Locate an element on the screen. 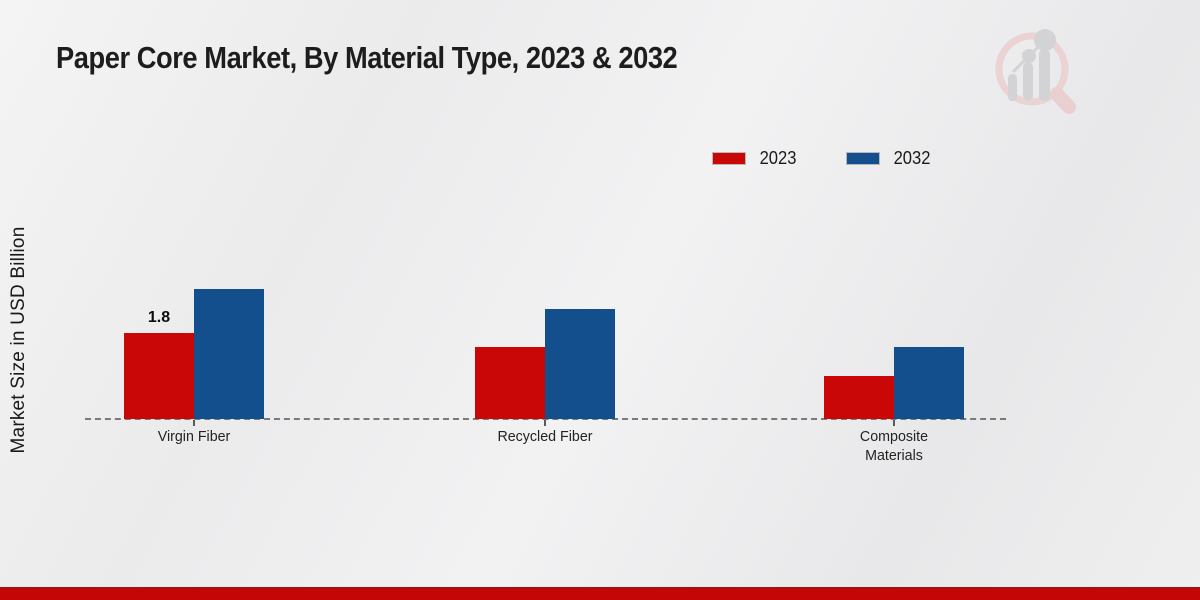 The image size is (1200, 600). legend-swatch-2023 is located at coordinates (729, 158).